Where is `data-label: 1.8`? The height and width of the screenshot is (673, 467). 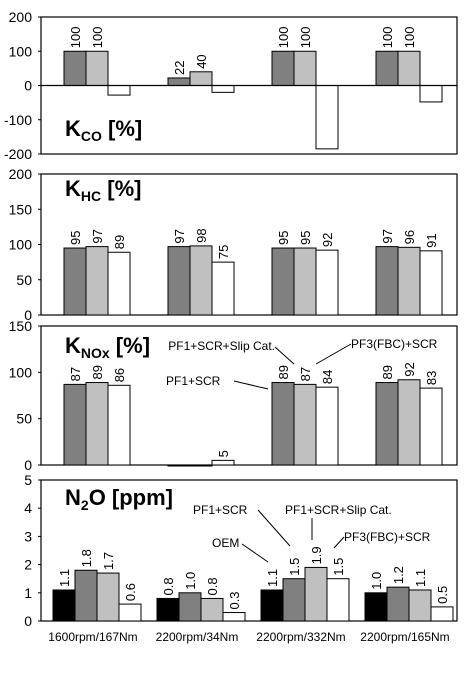 data-label: 1.8 is located at coordinates (86, 558).